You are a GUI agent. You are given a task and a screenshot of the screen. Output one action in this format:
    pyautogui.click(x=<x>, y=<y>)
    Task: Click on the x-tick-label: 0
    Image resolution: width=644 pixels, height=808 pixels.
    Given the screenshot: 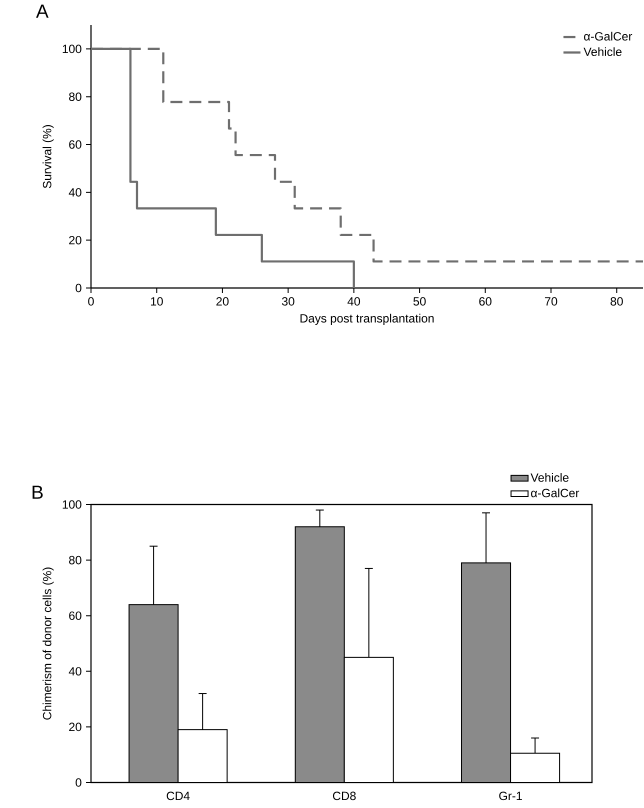 What is the action you would take?
    pyautogui.click(x=91, y=301)
    